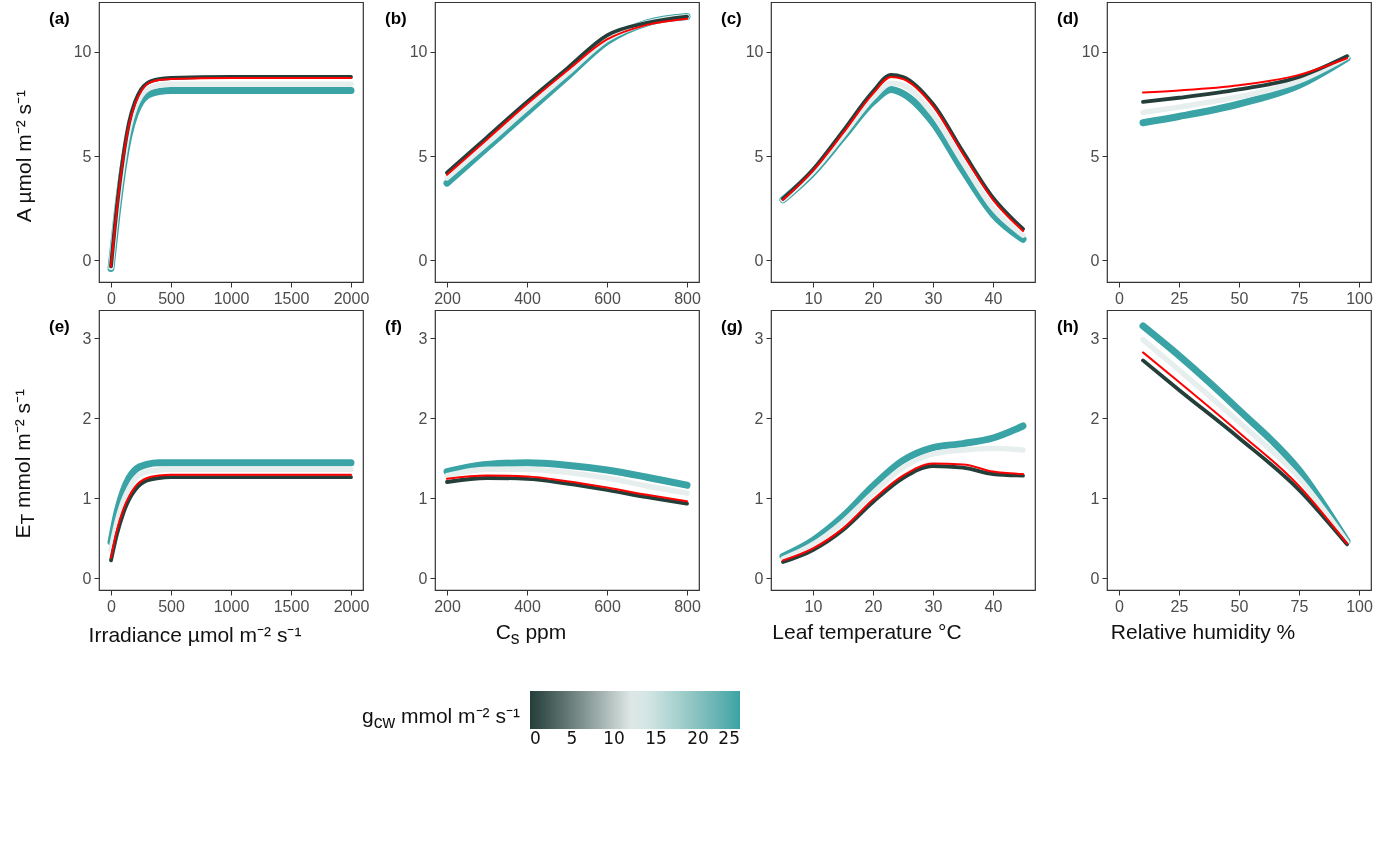 This screenshot has width=1394, height=850. What do you see at coordinates (393, 326) in the screenshot?
I see `chart-title: (f)` at bounding box center [393, 326].